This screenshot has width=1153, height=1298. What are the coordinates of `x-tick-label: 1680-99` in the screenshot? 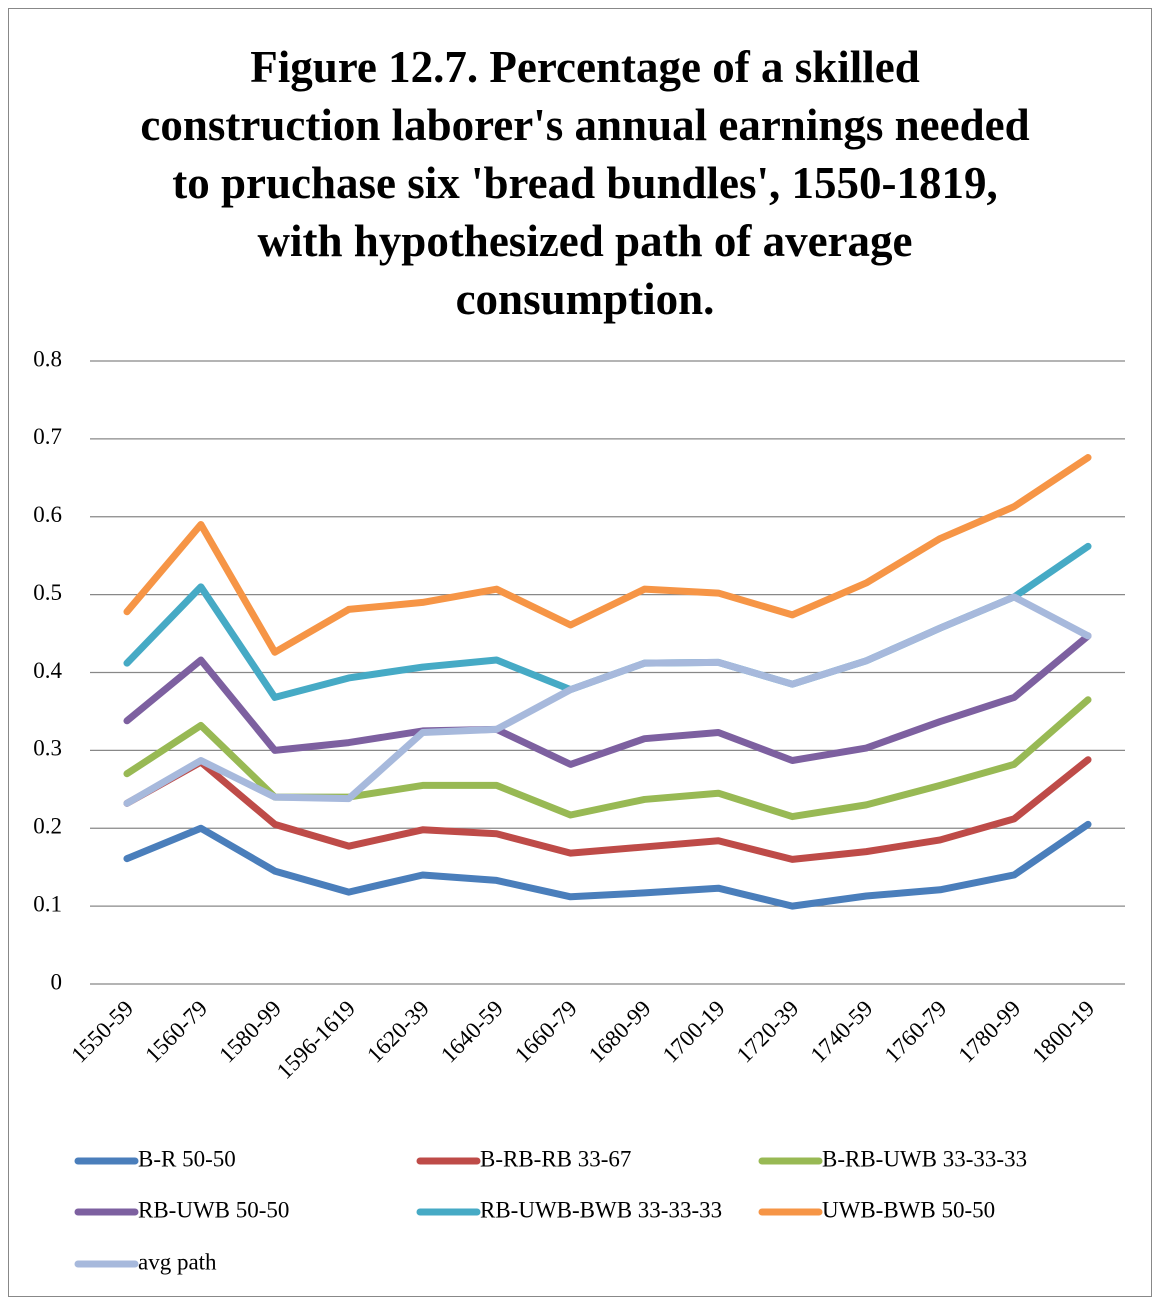 It's located at (620, 1032).